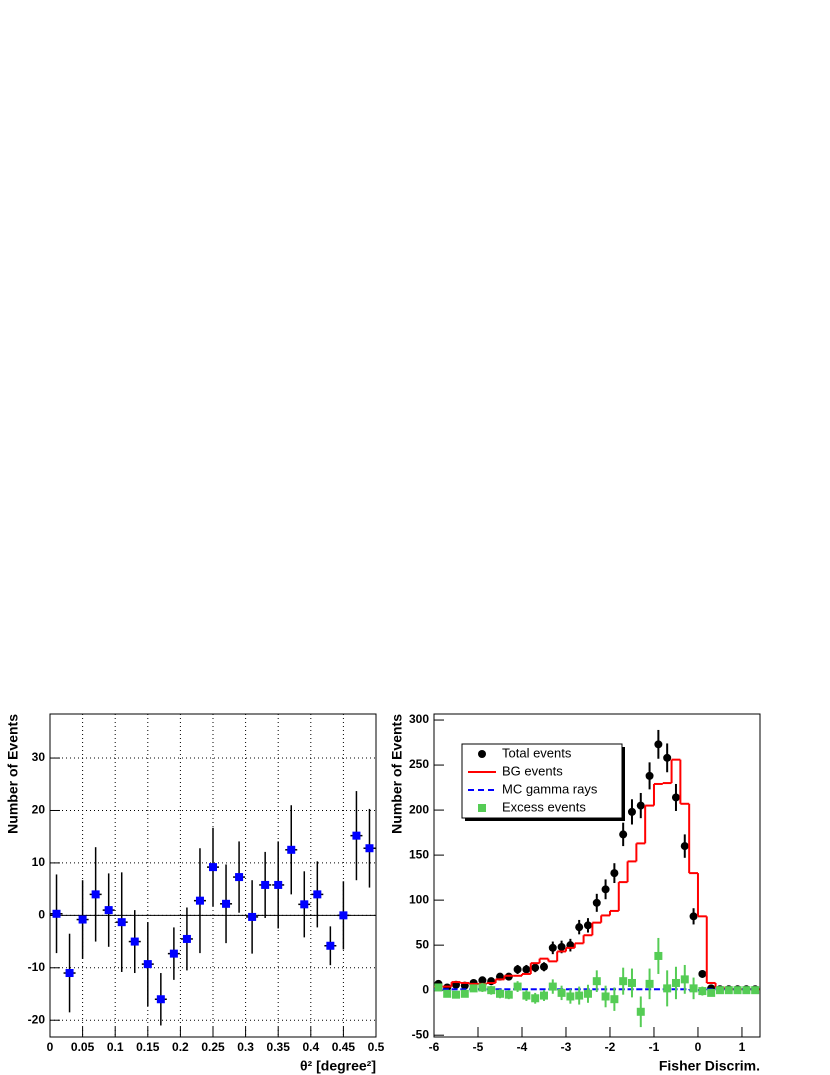 The width and height of the screenshot is (830, 1075). I want to click on y-tick-label: 30, so click(39, 757).